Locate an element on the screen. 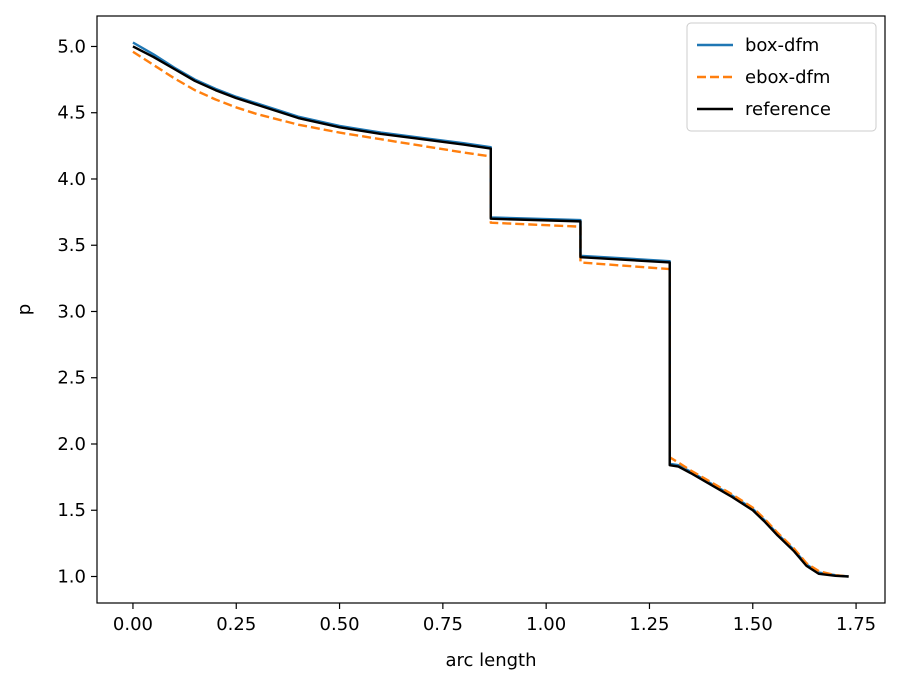  x-tick-label: 1.50 is located at coordinates (753, 624).